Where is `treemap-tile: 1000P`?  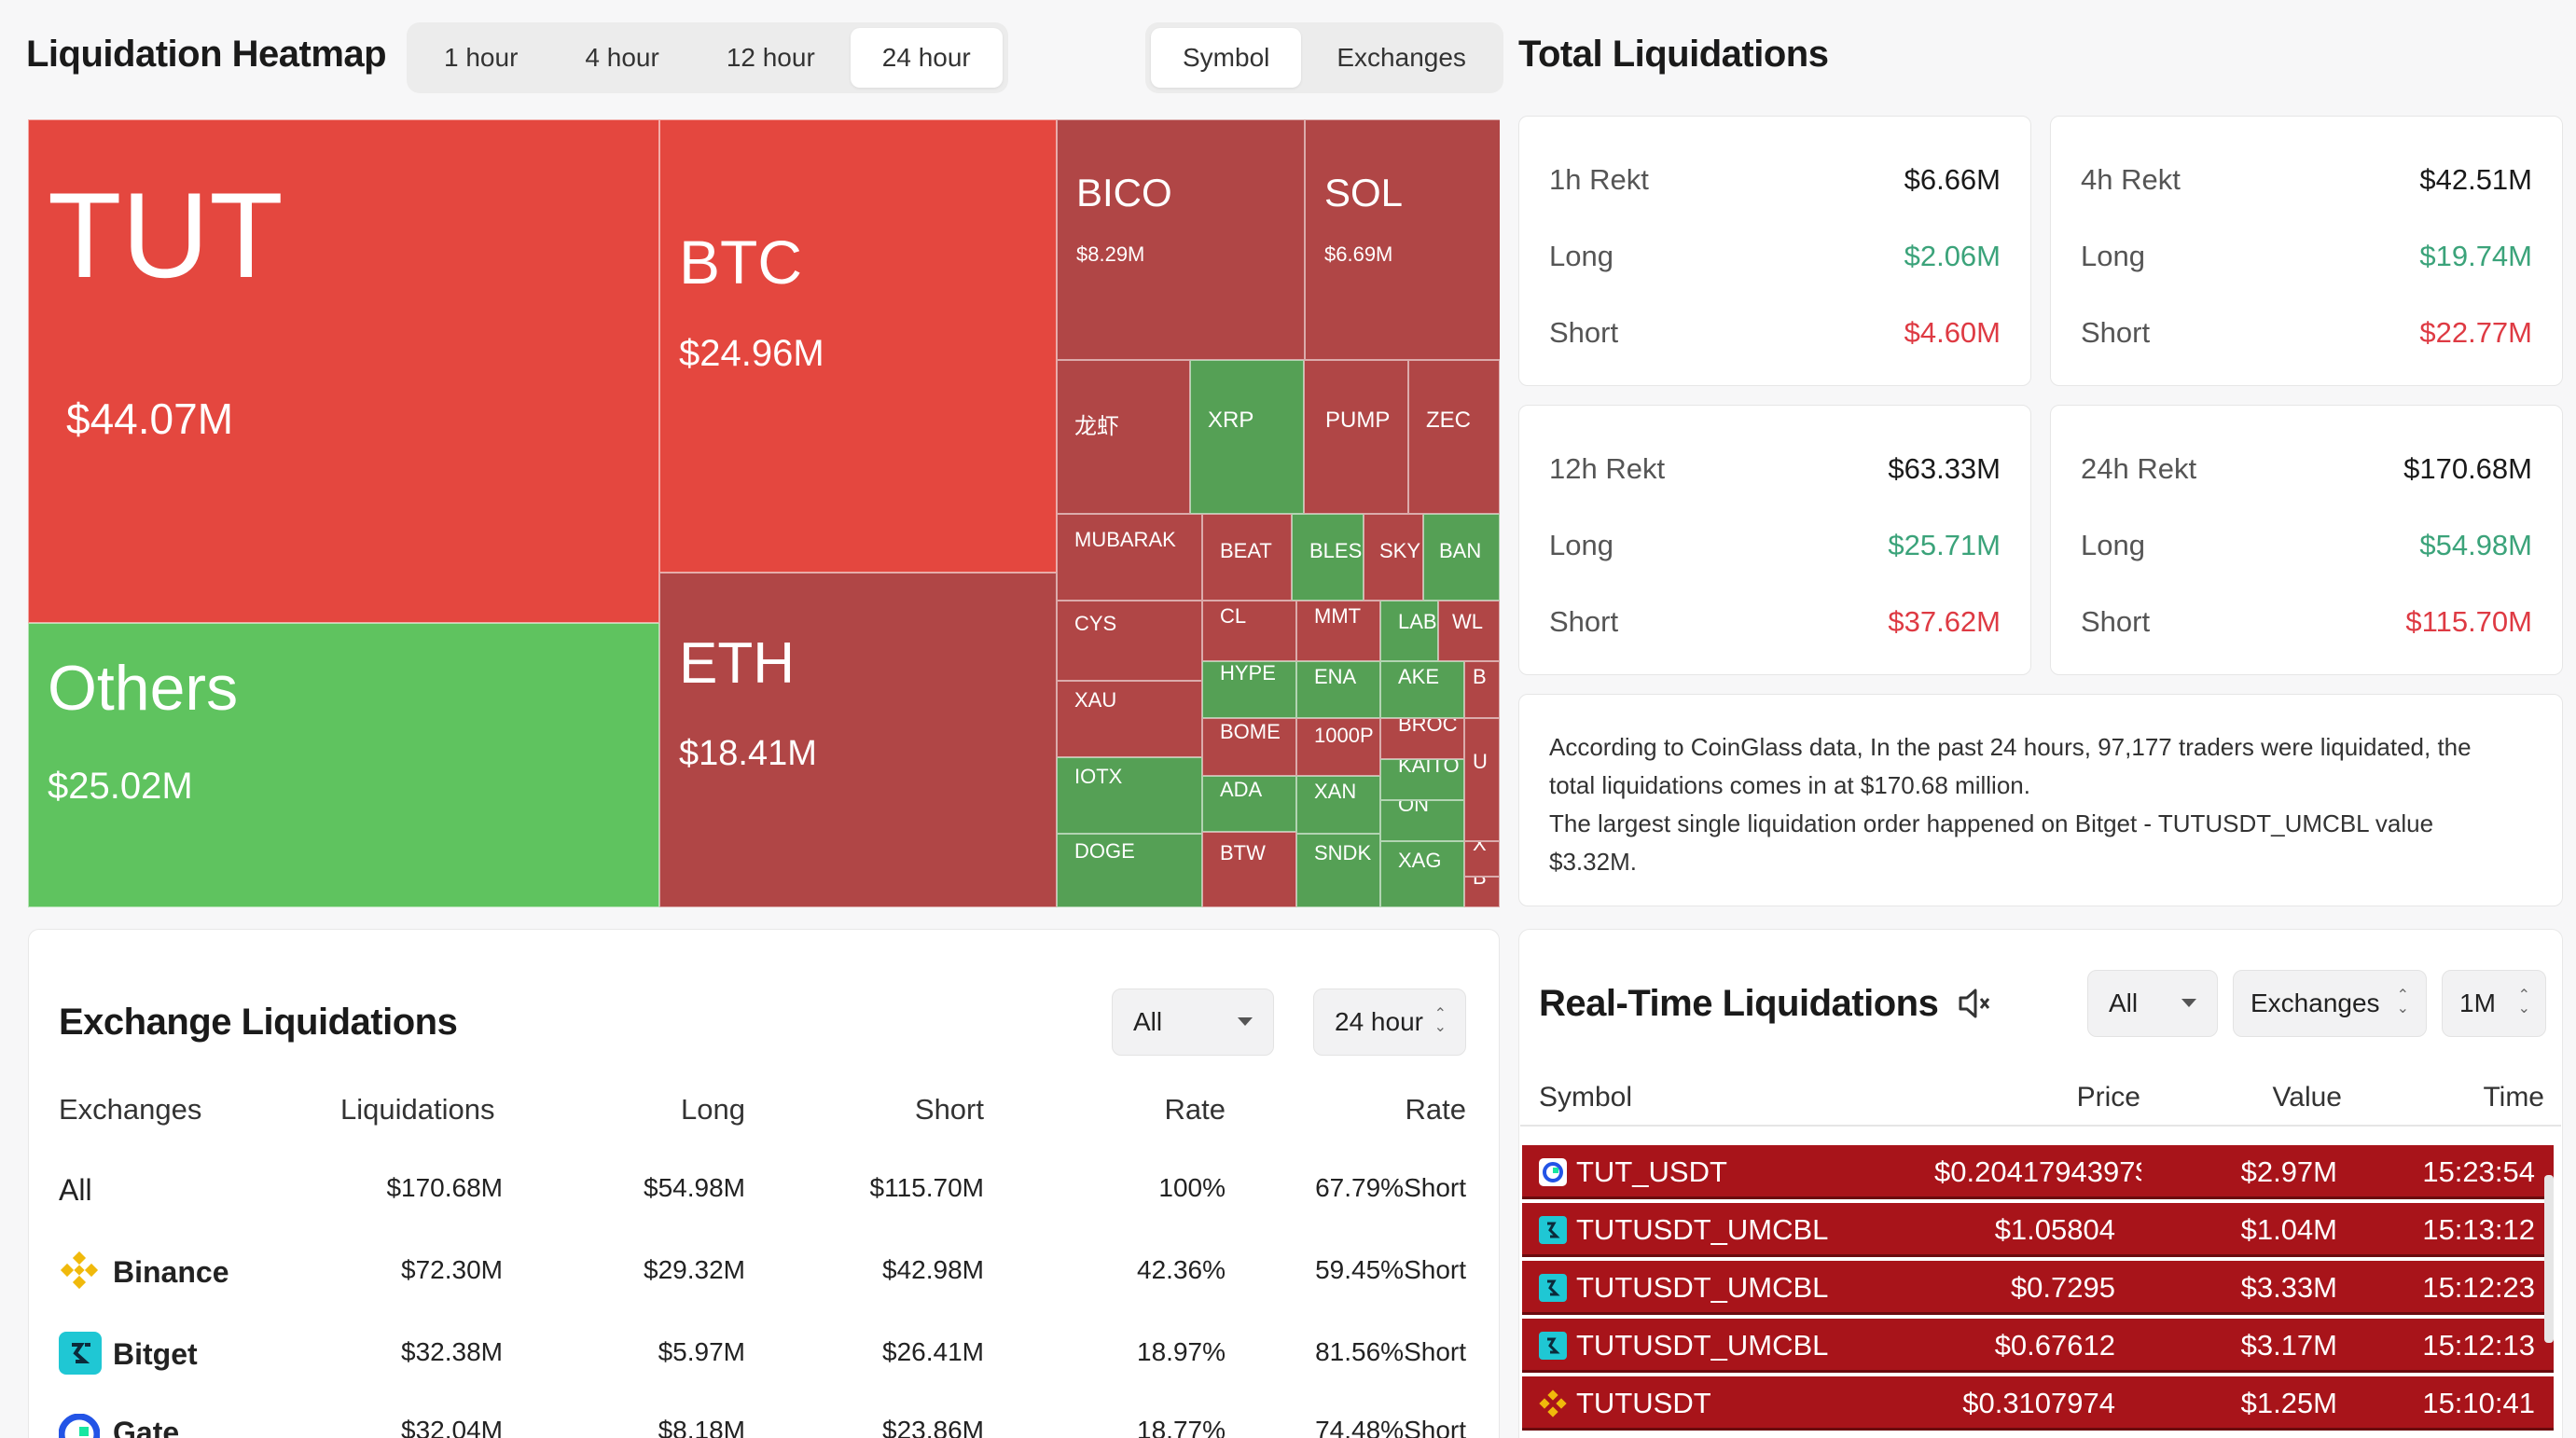 treemap-tile: 1000P is located at coordinates (1338, 747).